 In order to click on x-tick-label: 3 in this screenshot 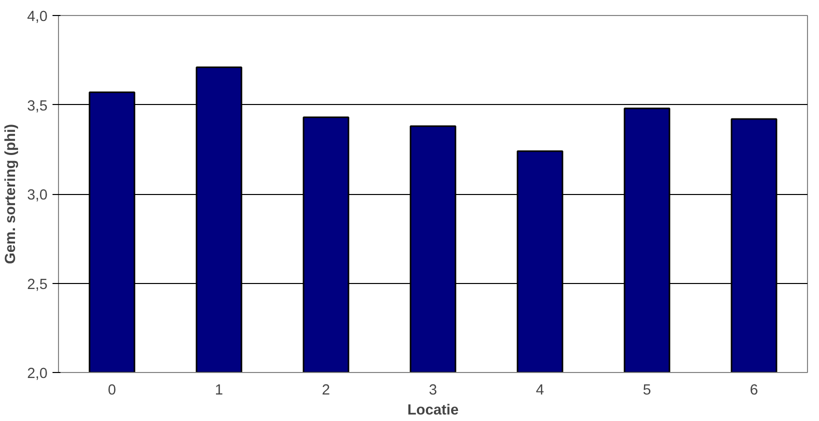, I will do `click(433, 390)`.